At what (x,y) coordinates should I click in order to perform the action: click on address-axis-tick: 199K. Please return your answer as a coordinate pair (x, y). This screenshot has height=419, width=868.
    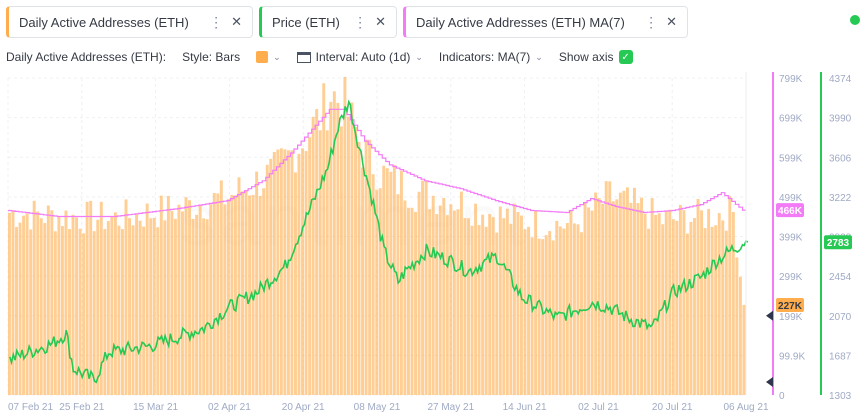
    Looking at the image, I should click on (791, 317).